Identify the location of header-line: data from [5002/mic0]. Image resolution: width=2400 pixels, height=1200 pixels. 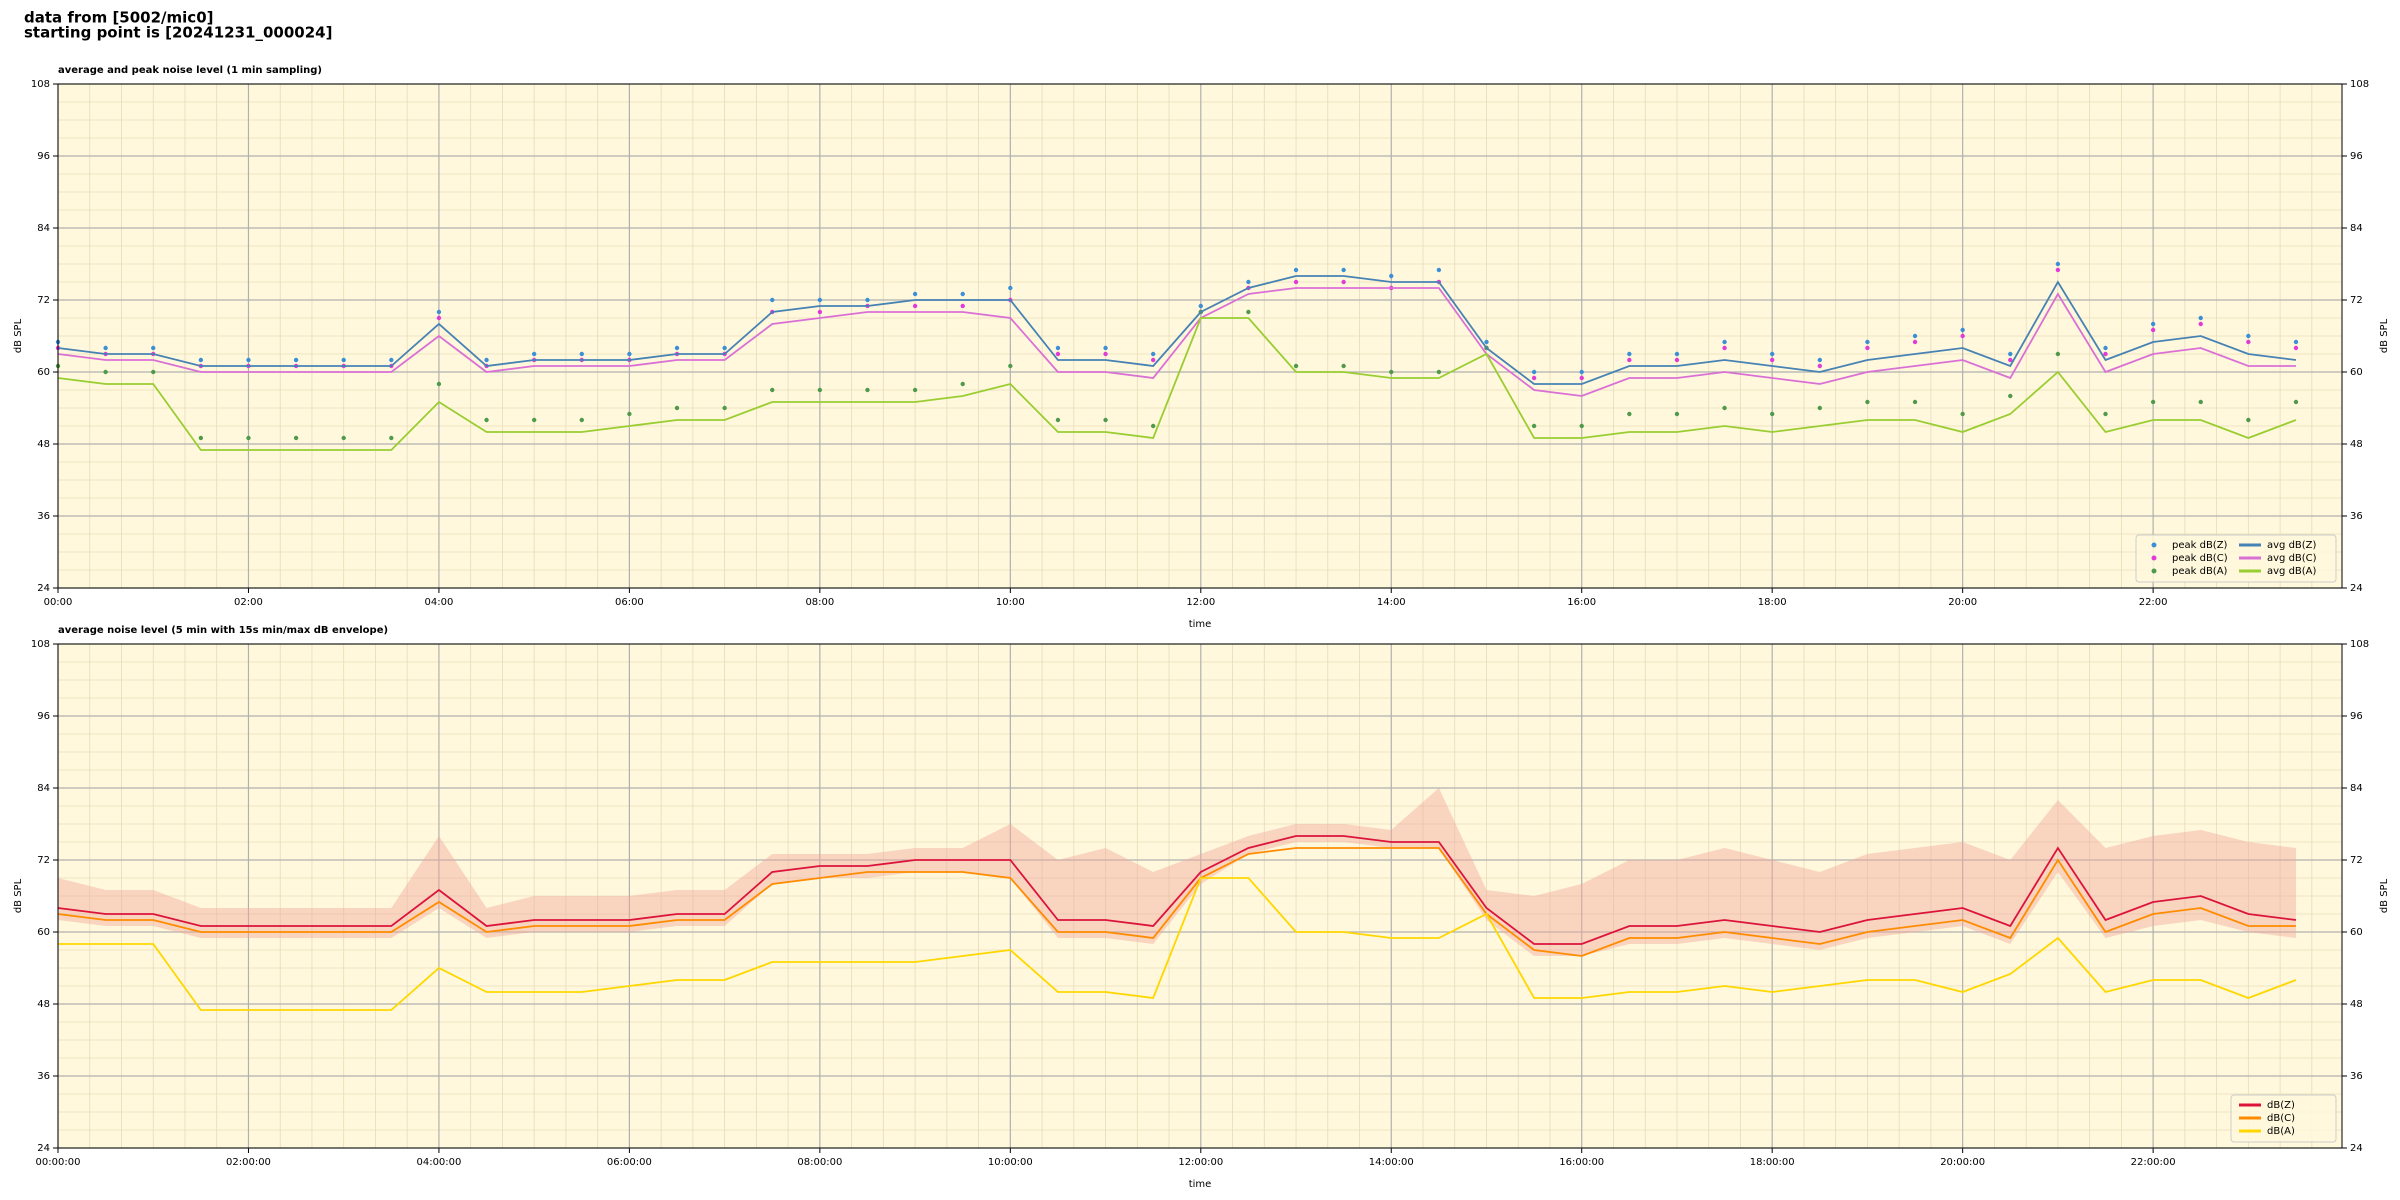
(119, 18).